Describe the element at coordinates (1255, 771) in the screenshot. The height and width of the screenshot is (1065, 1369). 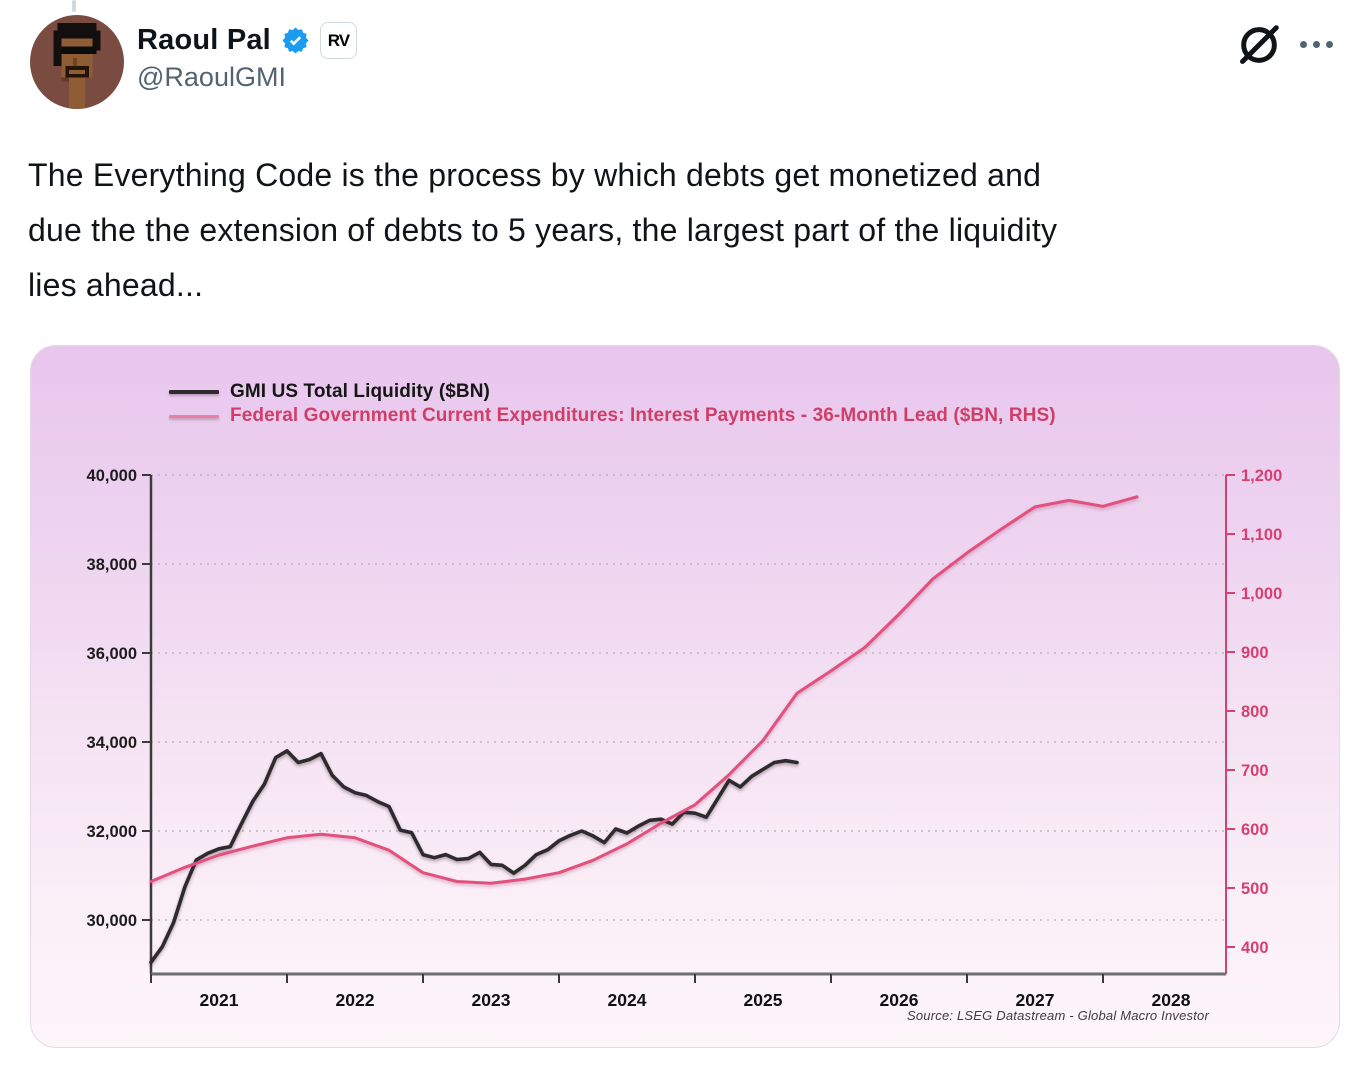
I see `right-axis-tick-label: 700` at that location.